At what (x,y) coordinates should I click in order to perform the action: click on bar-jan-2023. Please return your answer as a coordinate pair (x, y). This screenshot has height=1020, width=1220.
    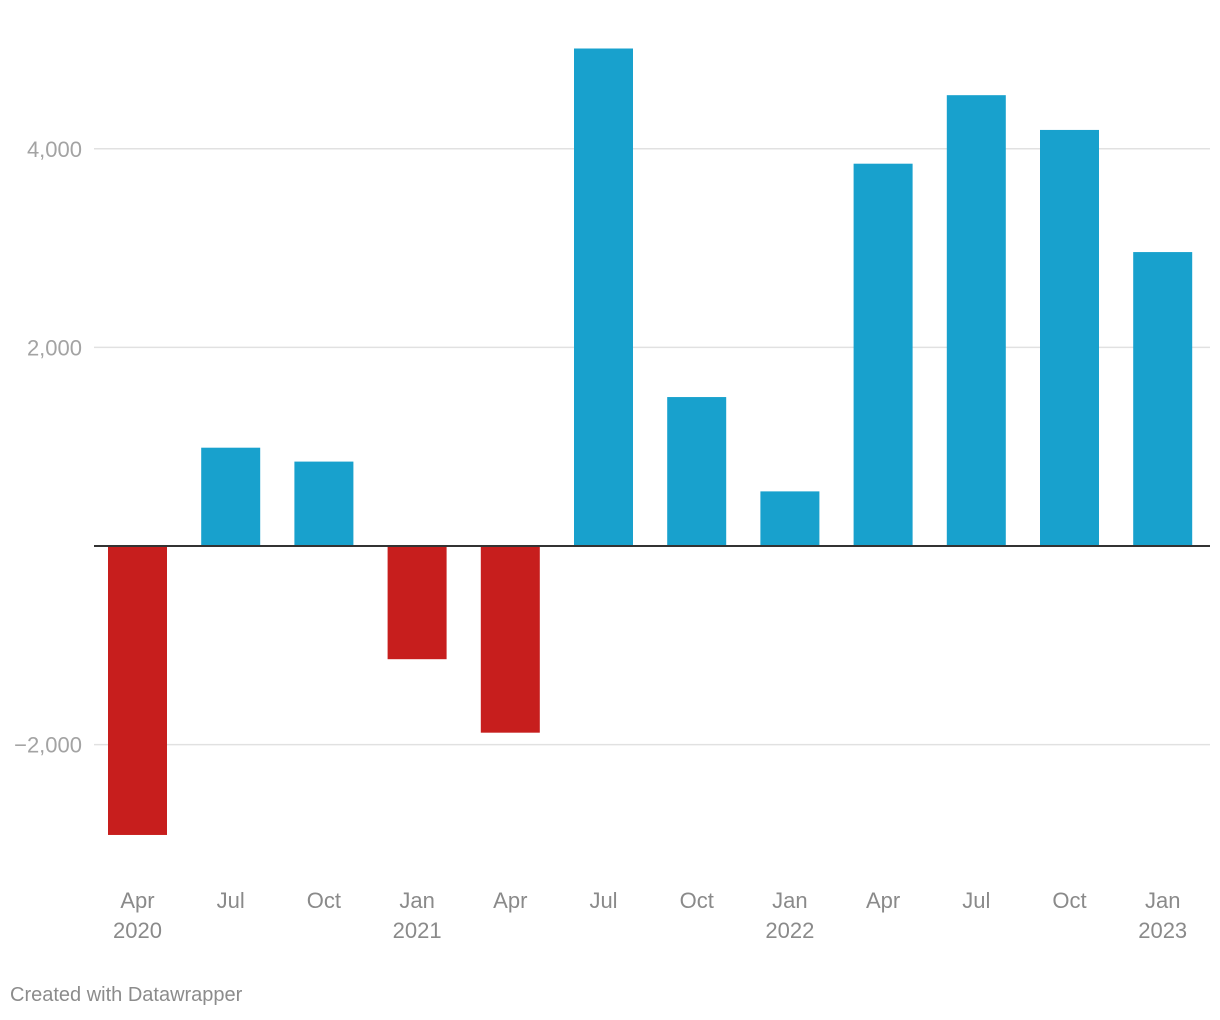
    Looking at the image, I should click on (1163, 399).